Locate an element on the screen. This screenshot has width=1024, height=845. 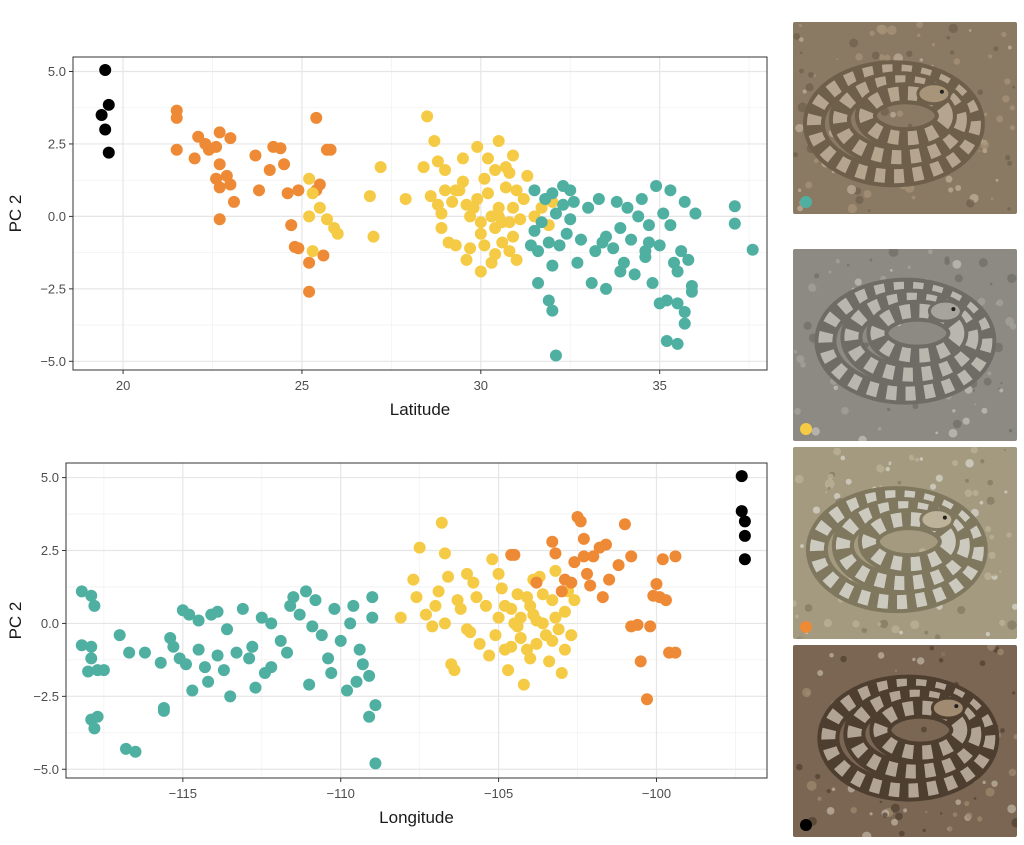
series-yellow is located at coordinates (487, 603).